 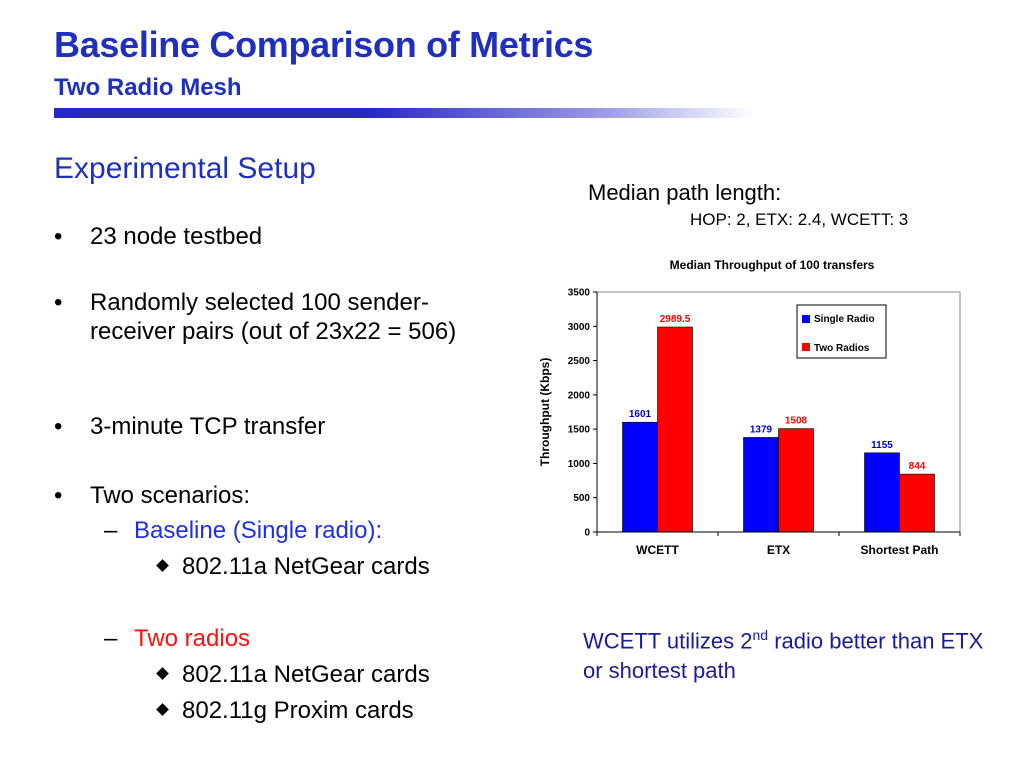 I want to click on y-axis-label: Throughput (Kbps), so click(x=545, y=412).